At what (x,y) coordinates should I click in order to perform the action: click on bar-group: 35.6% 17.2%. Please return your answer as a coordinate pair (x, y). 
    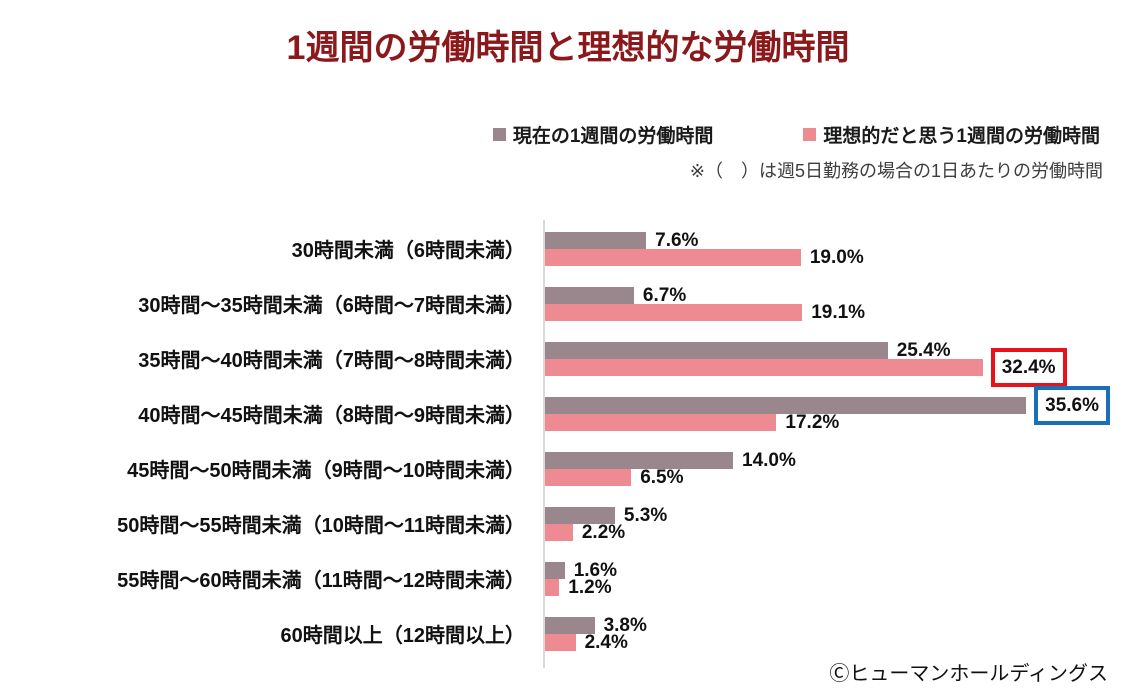
    Looking at the image, I should click on (828, 409).